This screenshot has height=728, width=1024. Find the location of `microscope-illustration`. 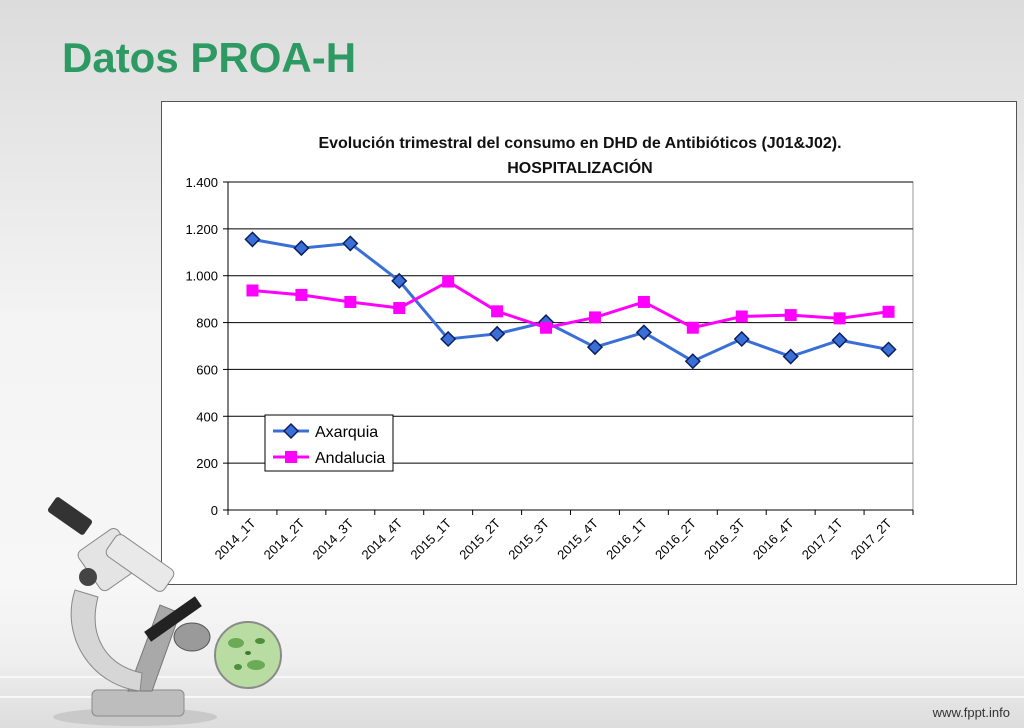

microscope-illustration is located at coordinates (164, 611).